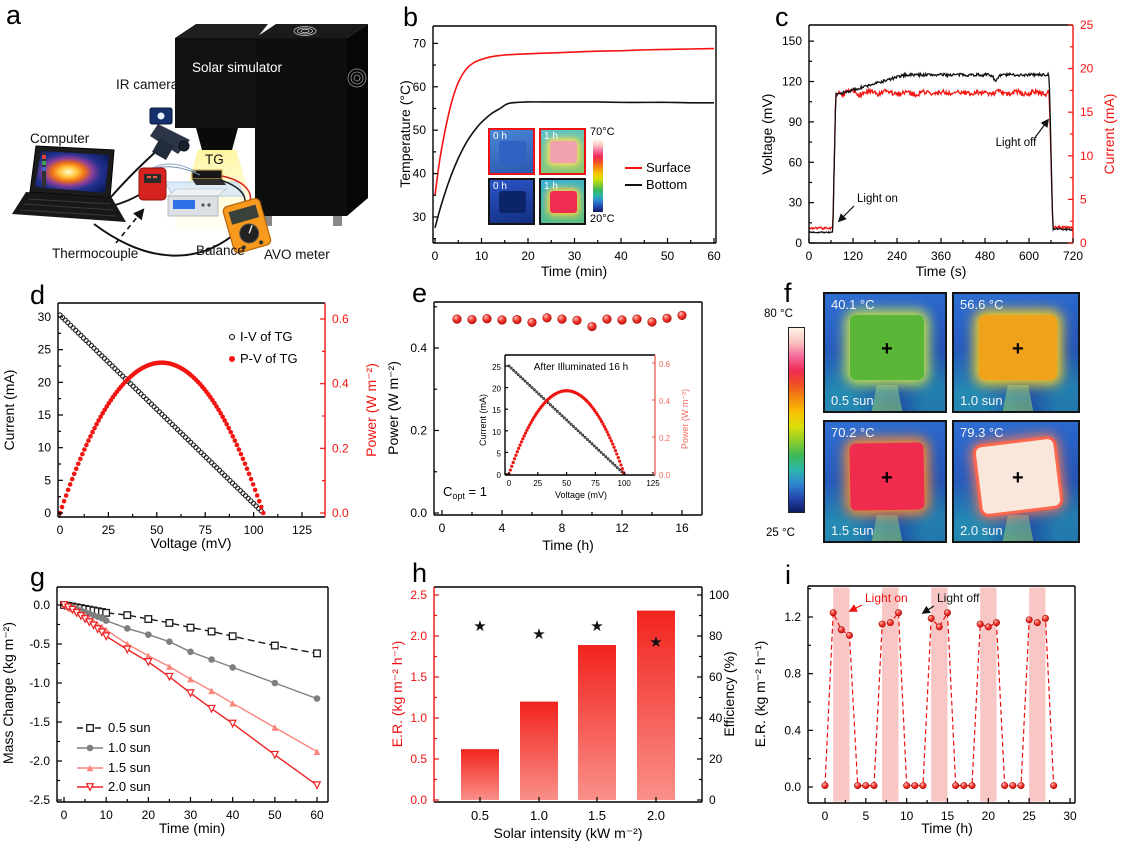 Image resolution: width=1125 pixels, height=844 pixels. Describe the element at coordinates (985, 256) in the screenshot. I see `svg-text: 480` at that location.